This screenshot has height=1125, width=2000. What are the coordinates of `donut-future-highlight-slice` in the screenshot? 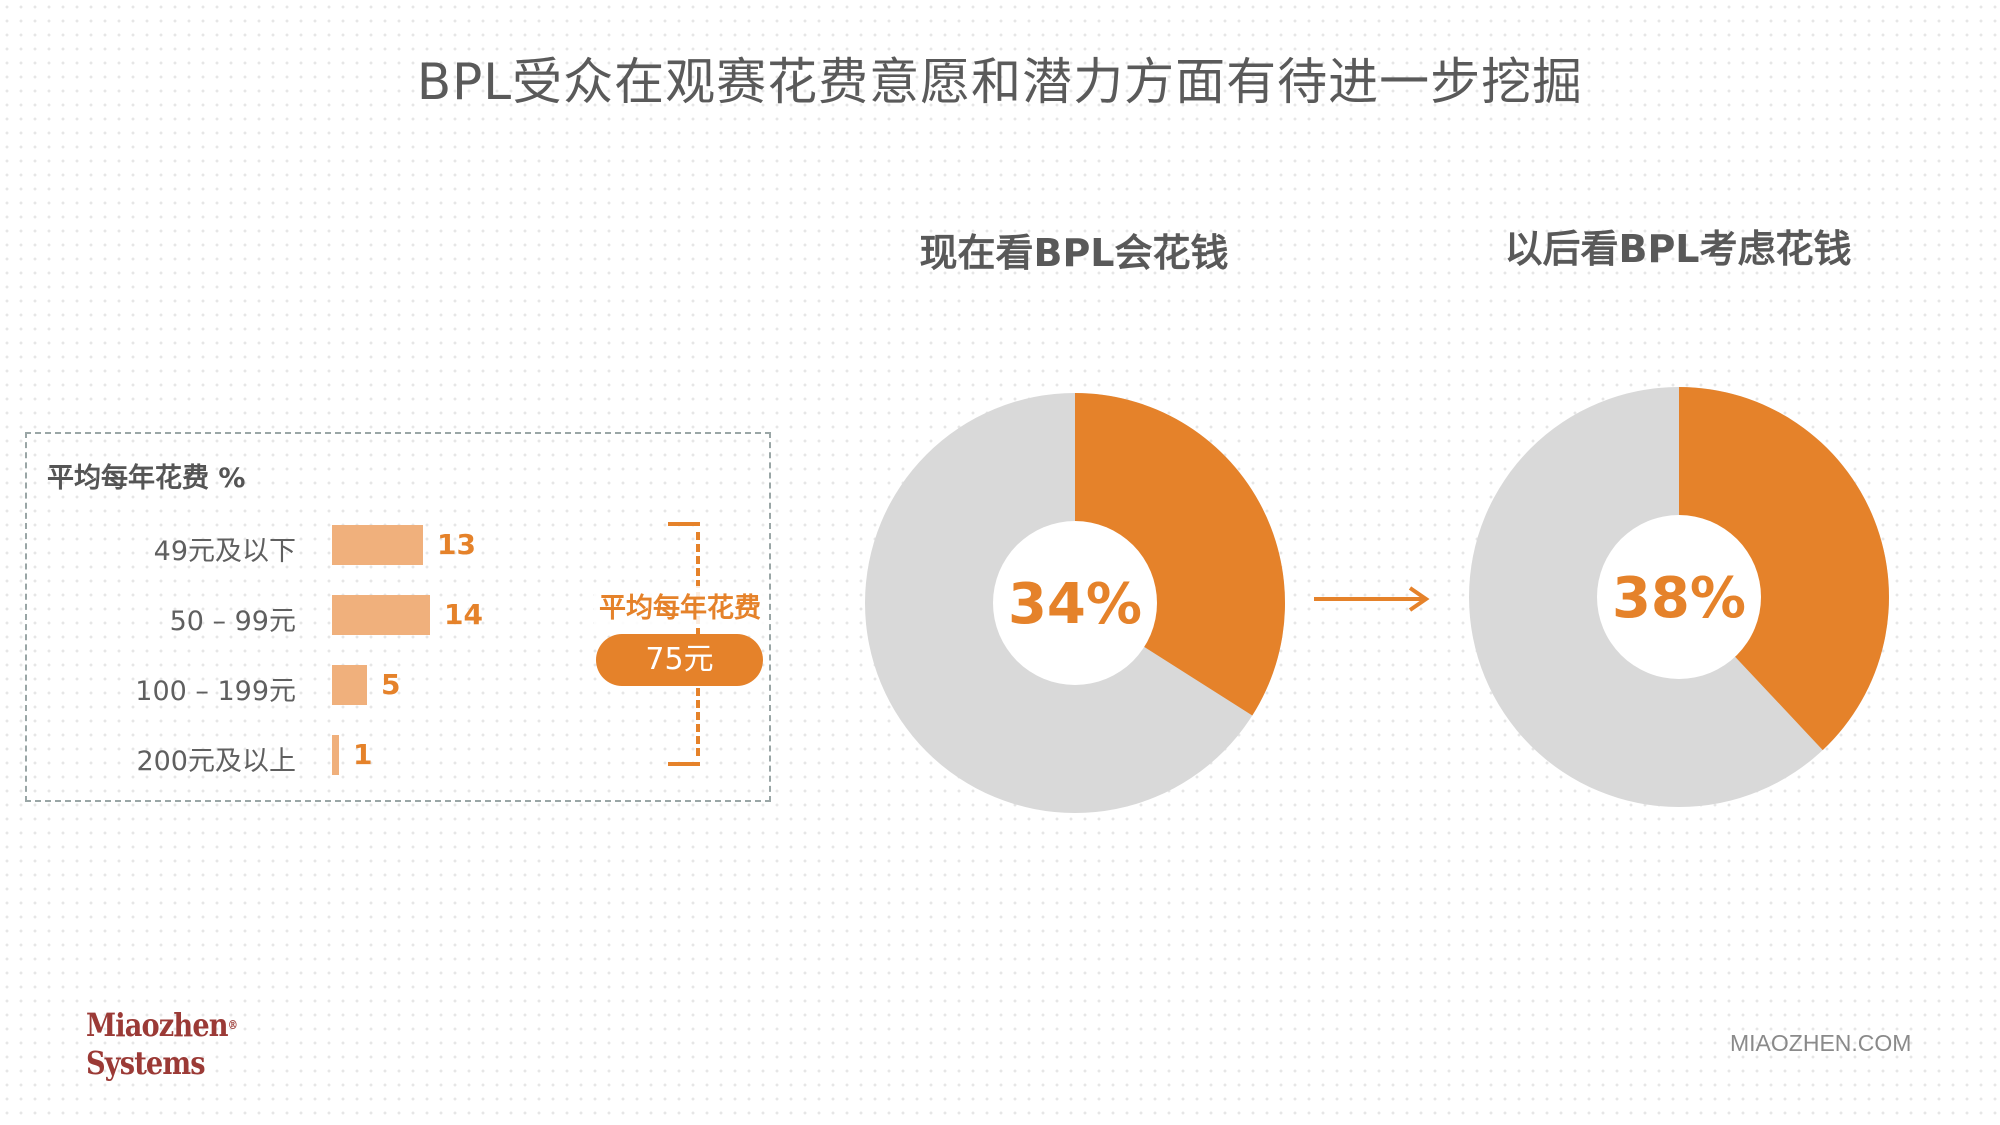 It's located at (1784, 569).